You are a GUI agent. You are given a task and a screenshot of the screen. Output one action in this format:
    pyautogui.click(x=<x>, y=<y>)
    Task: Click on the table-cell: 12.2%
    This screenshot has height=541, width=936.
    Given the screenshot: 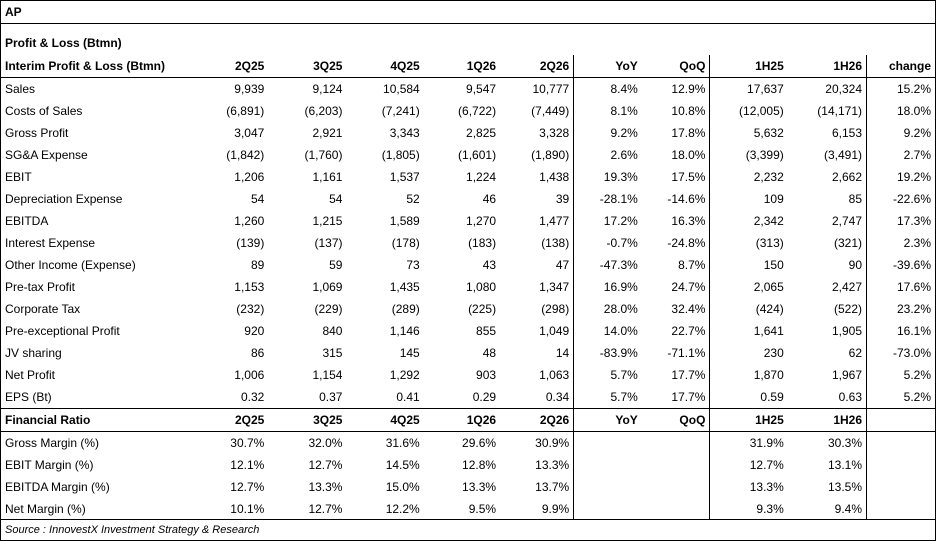 What is the action you would take?
    pyautogui.click(x=402, y=509)
    